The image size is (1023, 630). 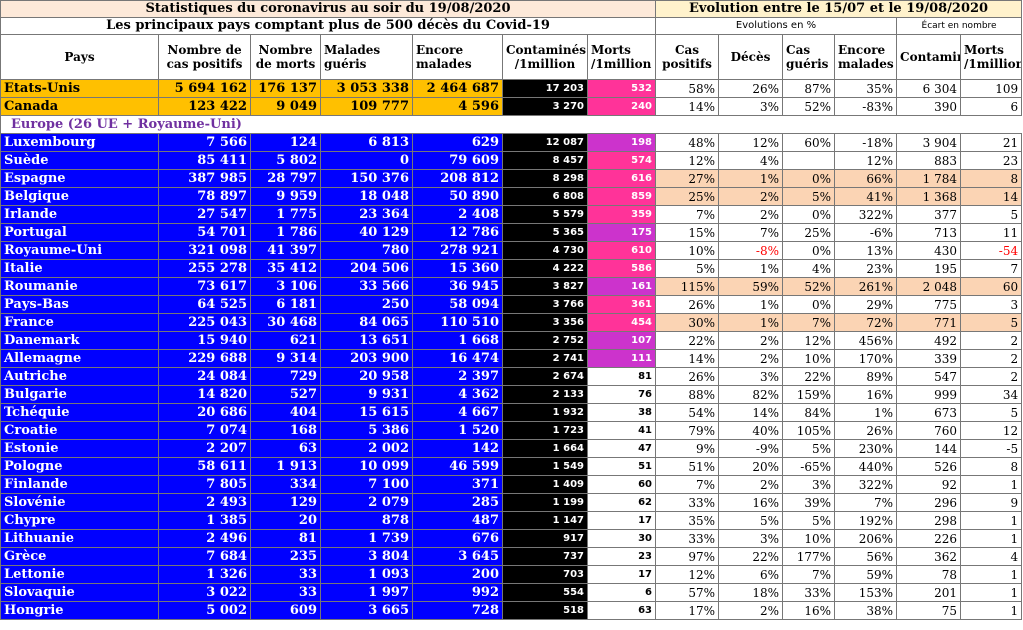 I want to click on encore-malades: 142, so click(x=457, y=448).